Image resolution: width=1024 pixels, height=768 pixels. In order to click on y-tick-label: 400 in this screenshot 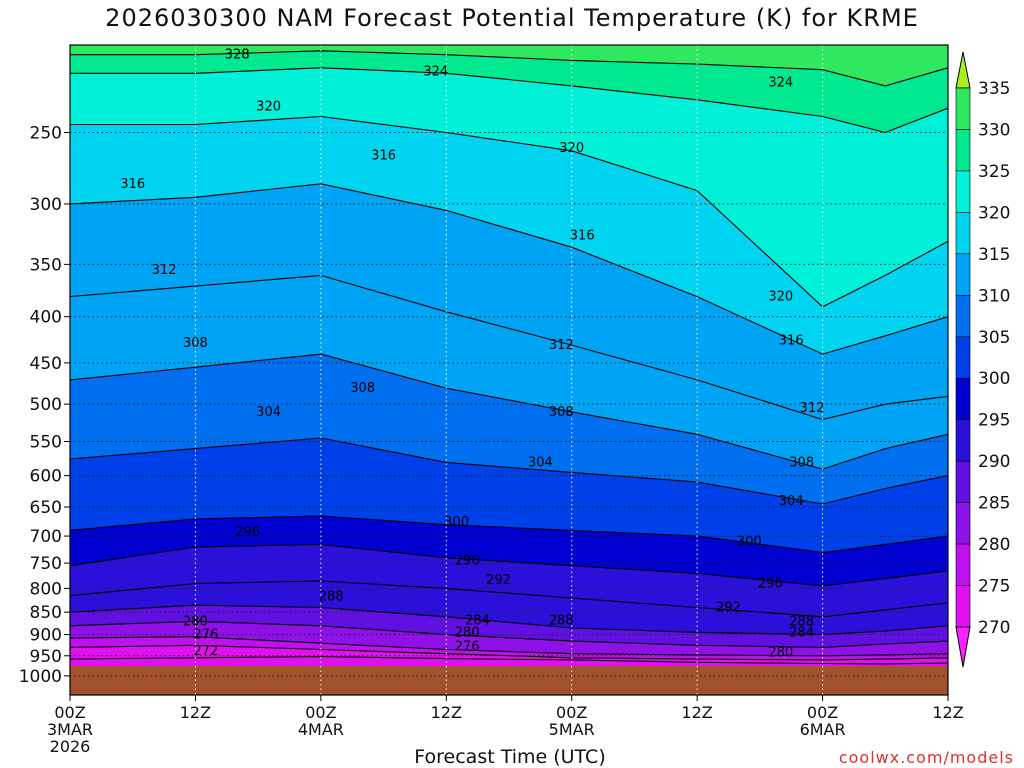, I will do `click(46, 318)`.